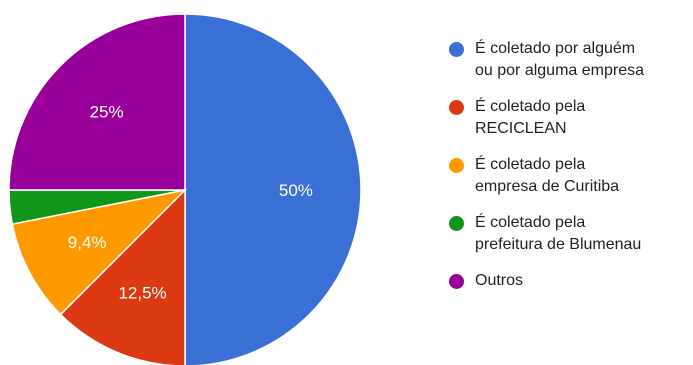 The height and width of the screenshot is (365, 693). I want to click on legend-label: É coletado pela RECICLEAN, so click(530, 117).